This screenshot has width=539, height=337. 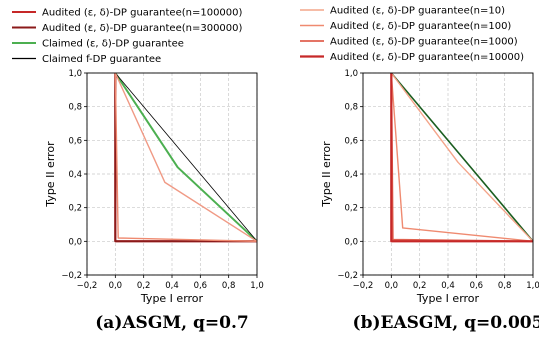 What do you see at coordinates (142, 28) in the screenshot?
I see `legend-entry: Audited (ε, δ)-DP guarantee(n=300000)` at bounding box center [142, 28].